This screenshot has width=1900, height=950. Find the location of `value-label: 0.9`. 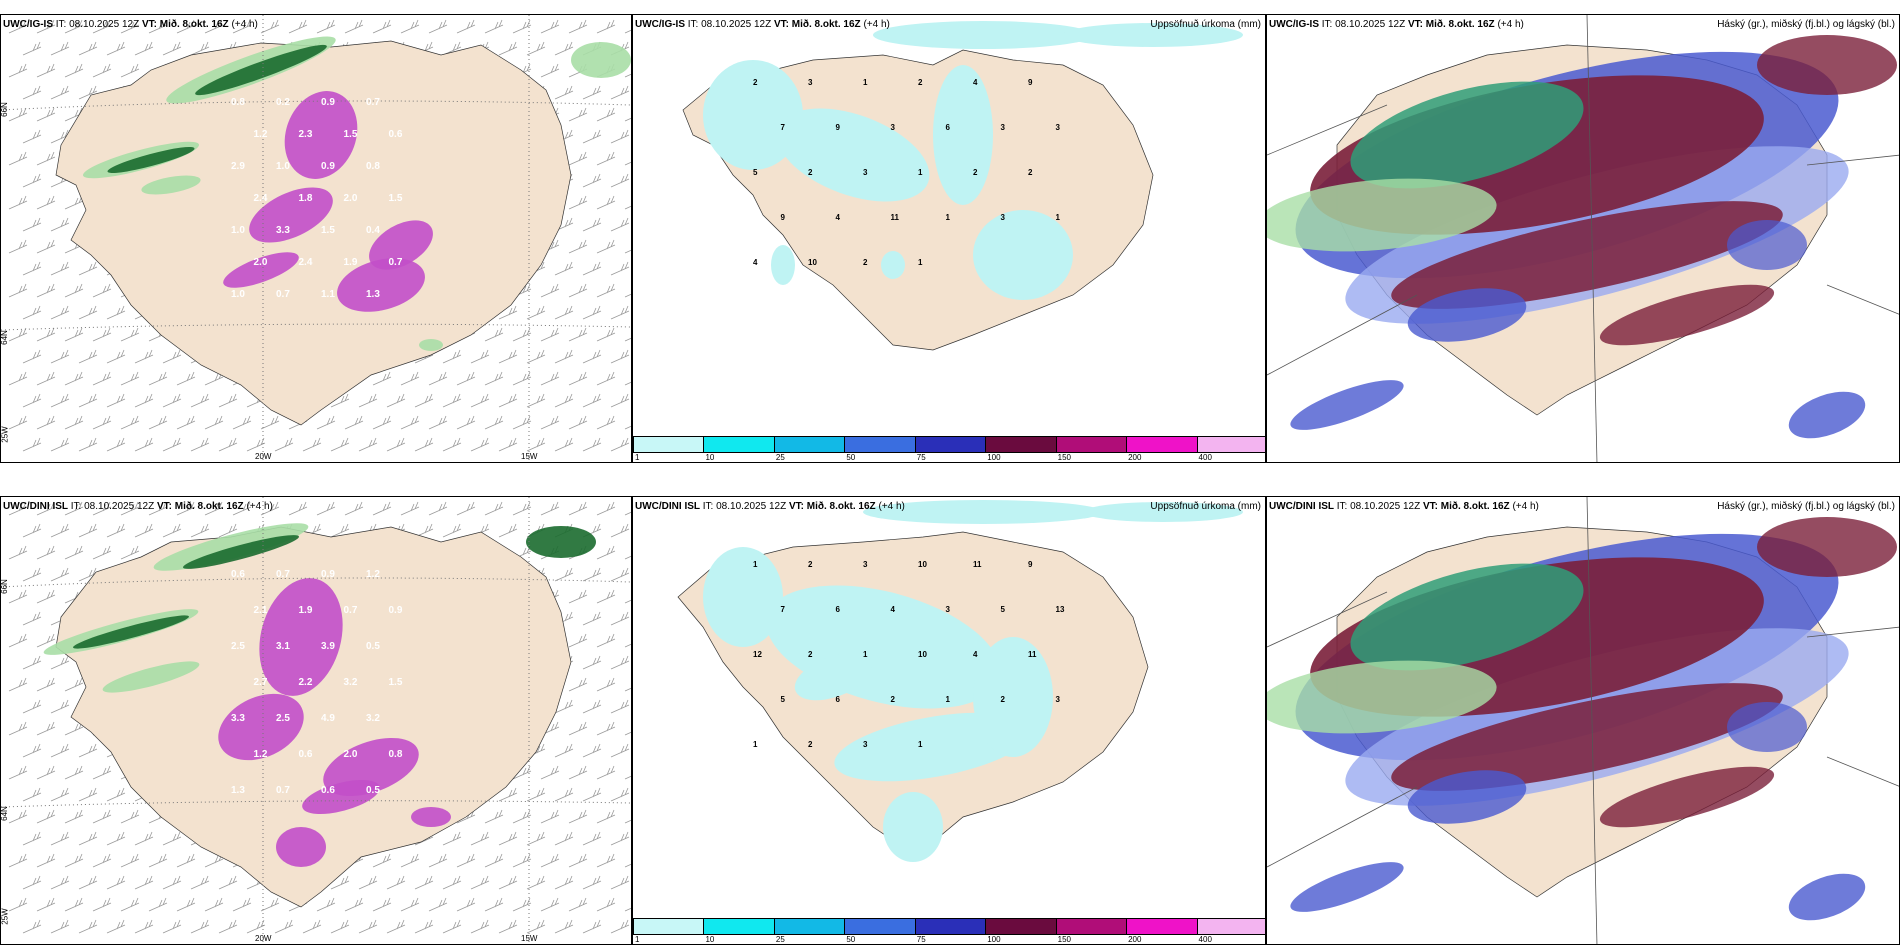

value-label: 0.9 is located at coordinates (328, 102).